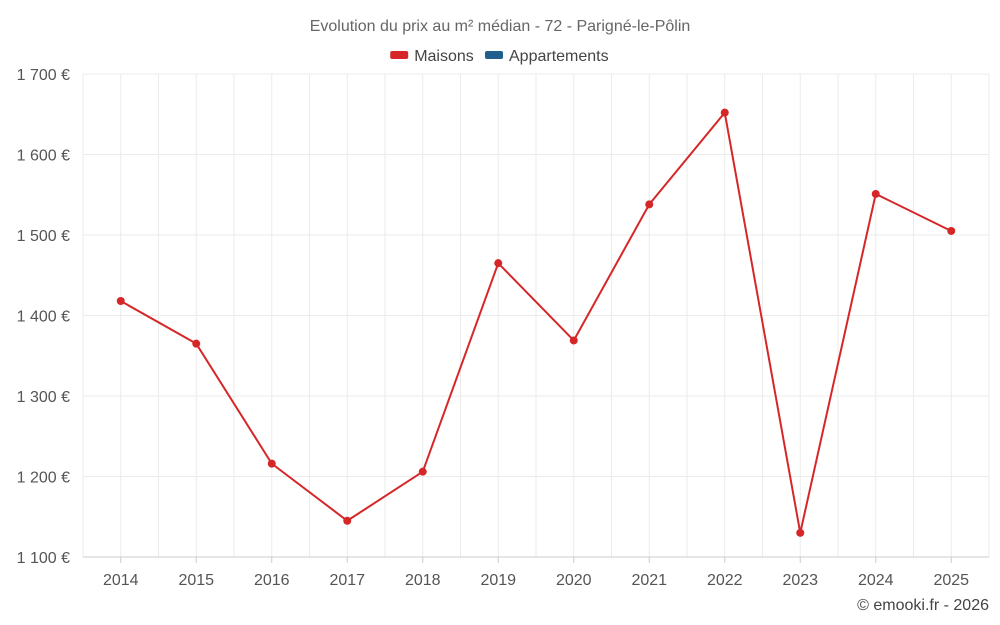 This screenshot has width=1000, height=625. What do you see at coordinates (649, 580) in the screenshot?
I see `x-tick-label: 2021` at bounding box center [649, 580].